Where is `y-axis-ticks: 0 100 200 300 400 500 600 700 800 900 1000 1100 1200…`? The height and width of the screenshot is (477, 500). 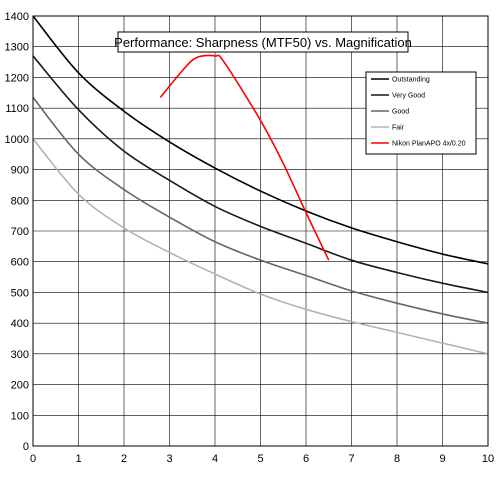 y-axis-ticks: 0 100 200 300 400 500 600 700 800 900 1000 1100 1200… is located at coordinates (17, 232).